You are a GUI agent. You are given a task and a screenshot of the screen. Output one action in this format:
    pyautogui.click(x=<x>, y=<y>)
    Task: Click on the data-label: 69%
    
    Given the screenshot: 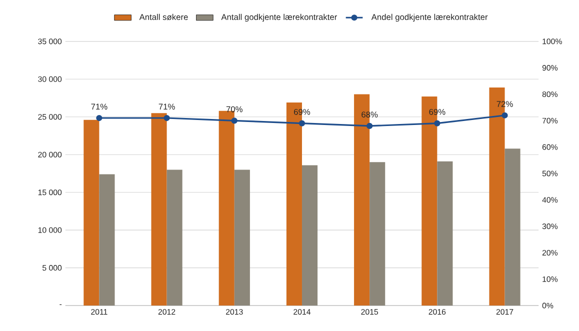 What is the action you would take?
    pyautogui.click(x=302, y=111)
    